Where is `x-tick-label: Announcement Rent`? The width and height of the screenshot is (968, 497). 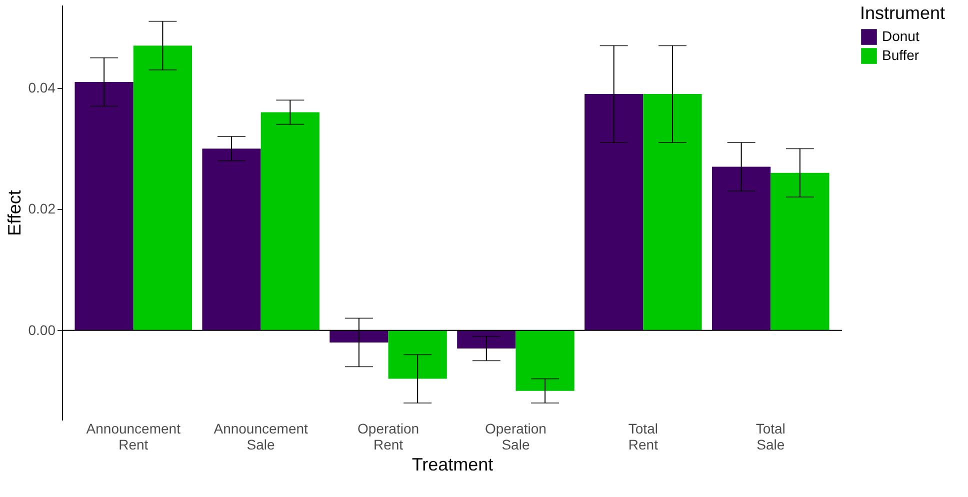
x-tick-label: Announcement Rent is located at coordinates (133, 436).